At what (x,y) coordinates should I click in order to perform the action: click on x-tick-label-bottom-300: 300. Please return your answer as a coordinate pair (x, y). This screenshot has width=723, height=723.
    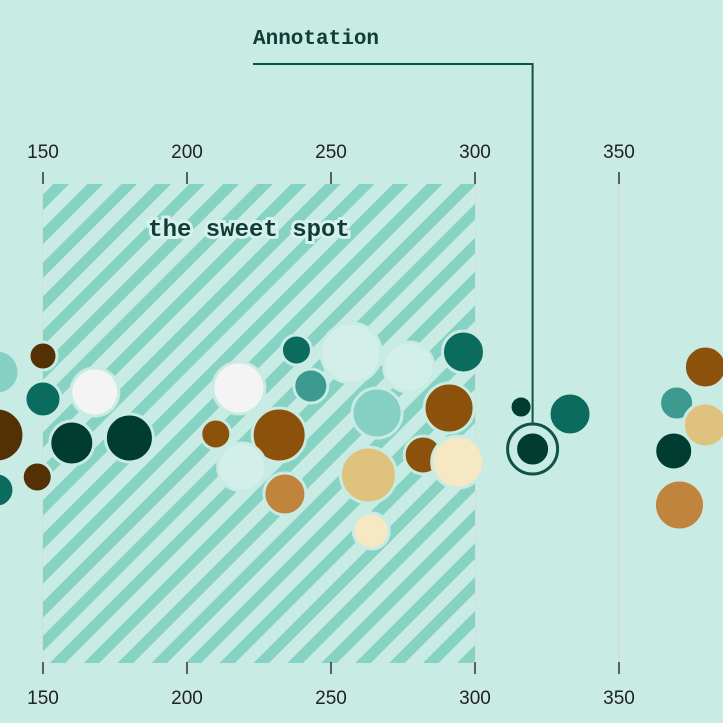
    Looking at the image, I should click on (475, 698).